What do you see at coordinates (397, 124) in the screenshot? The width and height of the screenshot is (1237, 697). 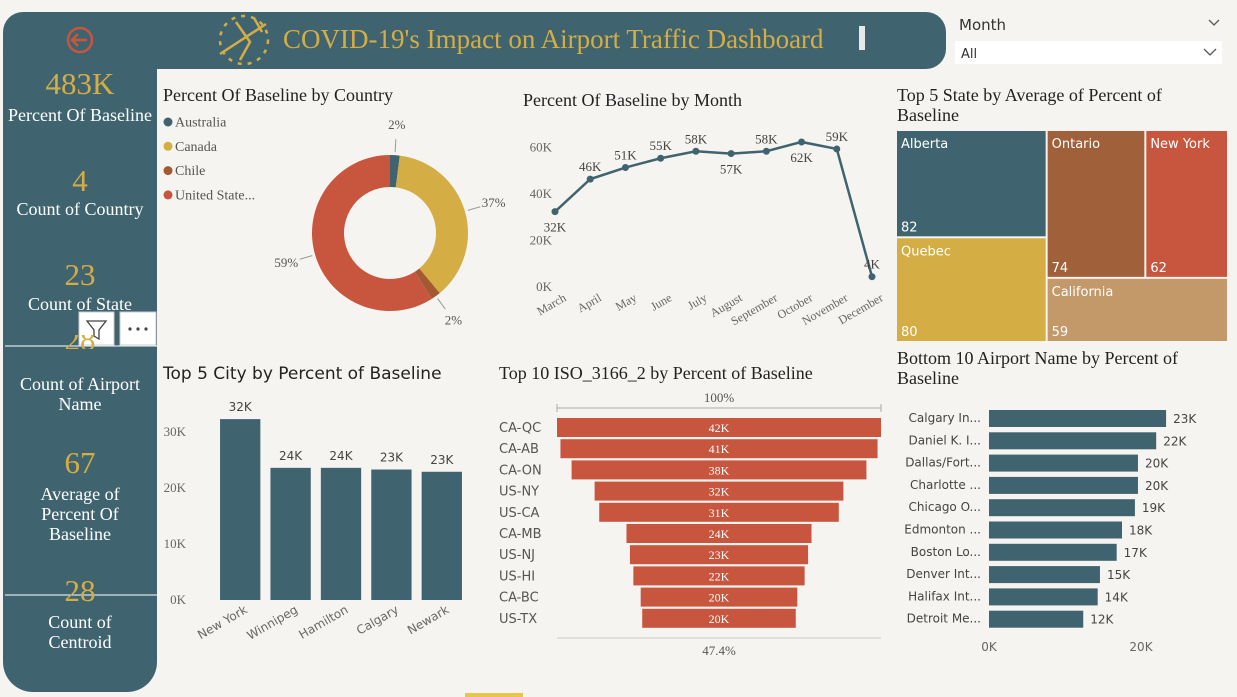 I see `data-label: 2%` at bounding box center [397, 124].